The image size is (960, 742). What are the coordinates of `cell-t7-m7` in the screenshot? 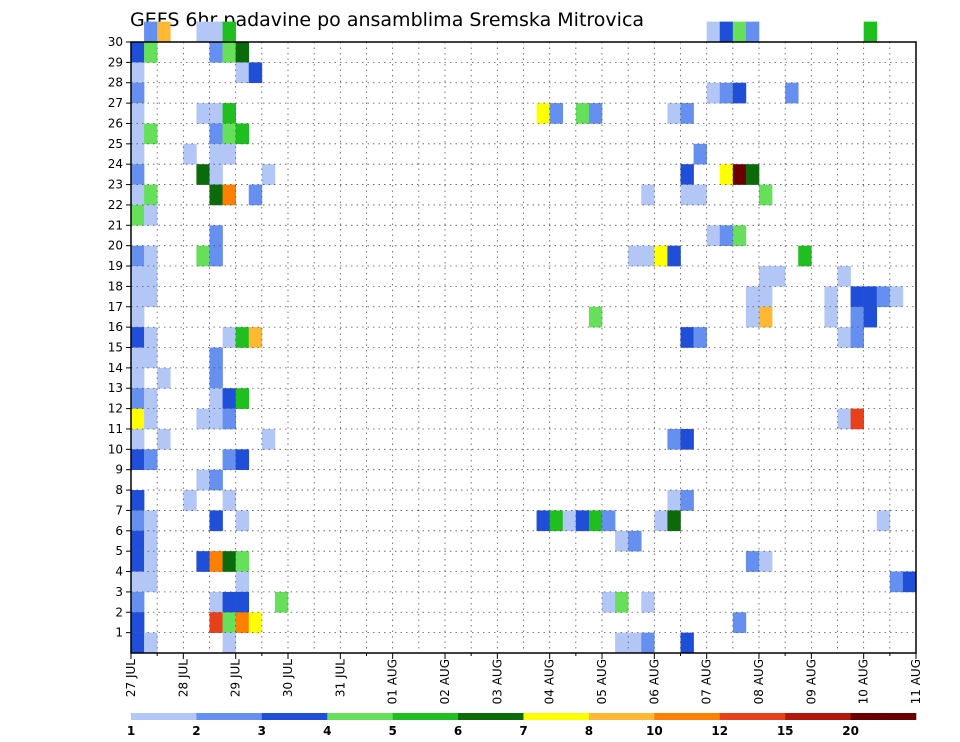 It's located at (229, 500).